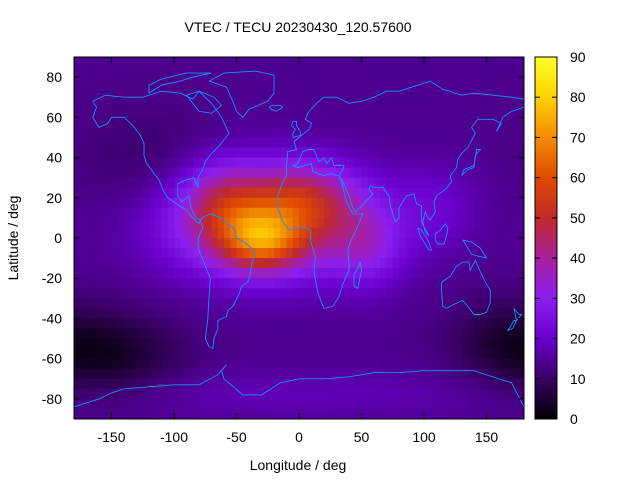 Image resolution: width=640 pixels, height=485 pixels. What do you see at coordinates (487, 437) in the screenshot?
I see `x-tick-label: 150` at bounding box center [487, 437].